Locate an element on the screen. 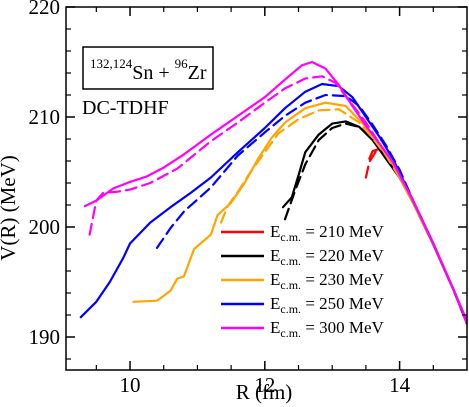 This screenshot has width=469, height=407. x-axis-label: R (fm) is located at coordinates (264, 392).